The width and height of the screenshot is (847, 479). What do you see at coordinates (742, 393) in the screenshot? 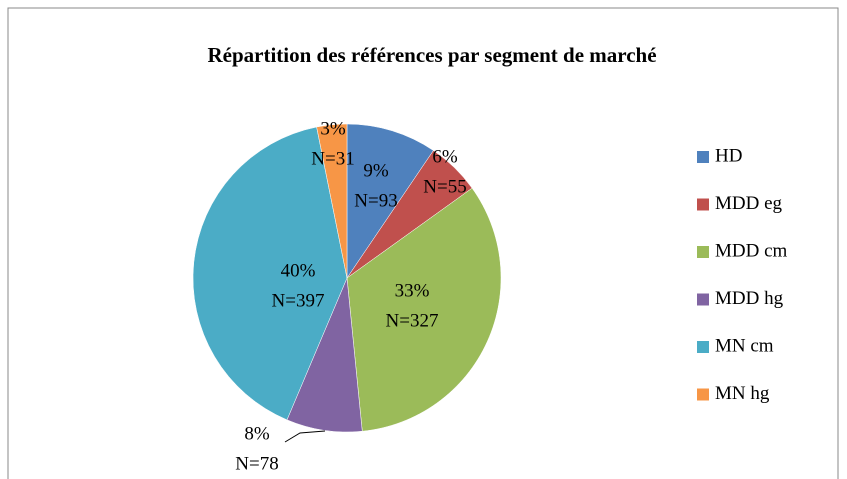
I see `legend-label: MN hg` at bounding box center [742, 393].